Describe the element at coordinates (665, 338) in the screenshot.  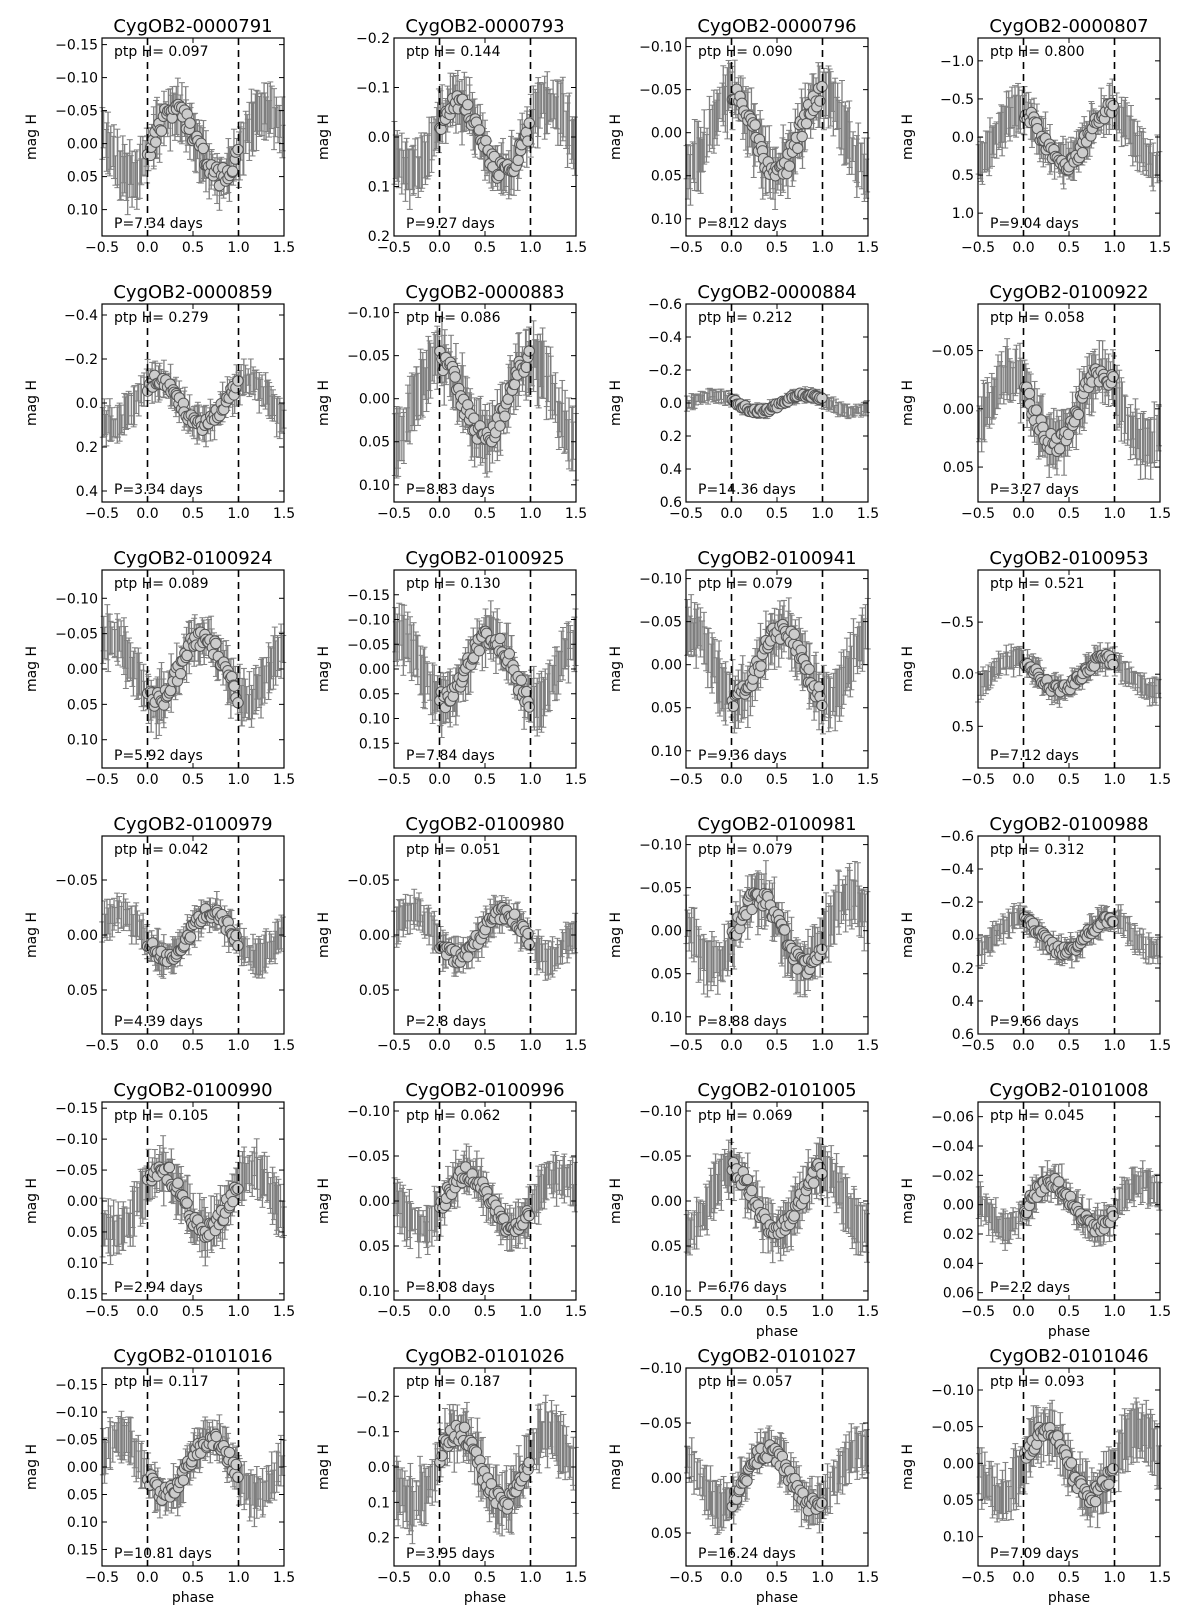
I see `y-tick-label: −0.4` at that location.